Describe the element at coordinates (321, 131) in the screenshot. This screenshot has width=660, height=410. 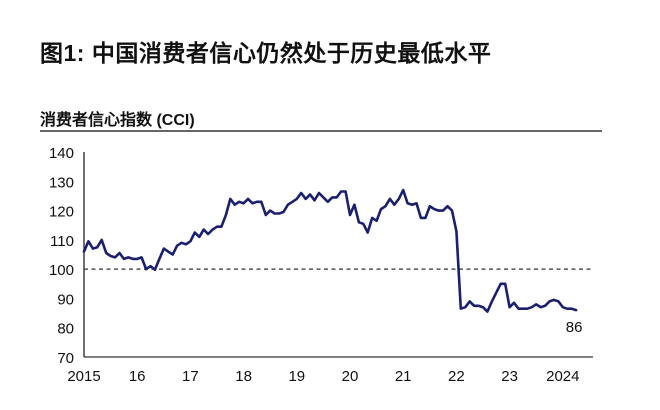
I see `subtitle-divider` at that location.